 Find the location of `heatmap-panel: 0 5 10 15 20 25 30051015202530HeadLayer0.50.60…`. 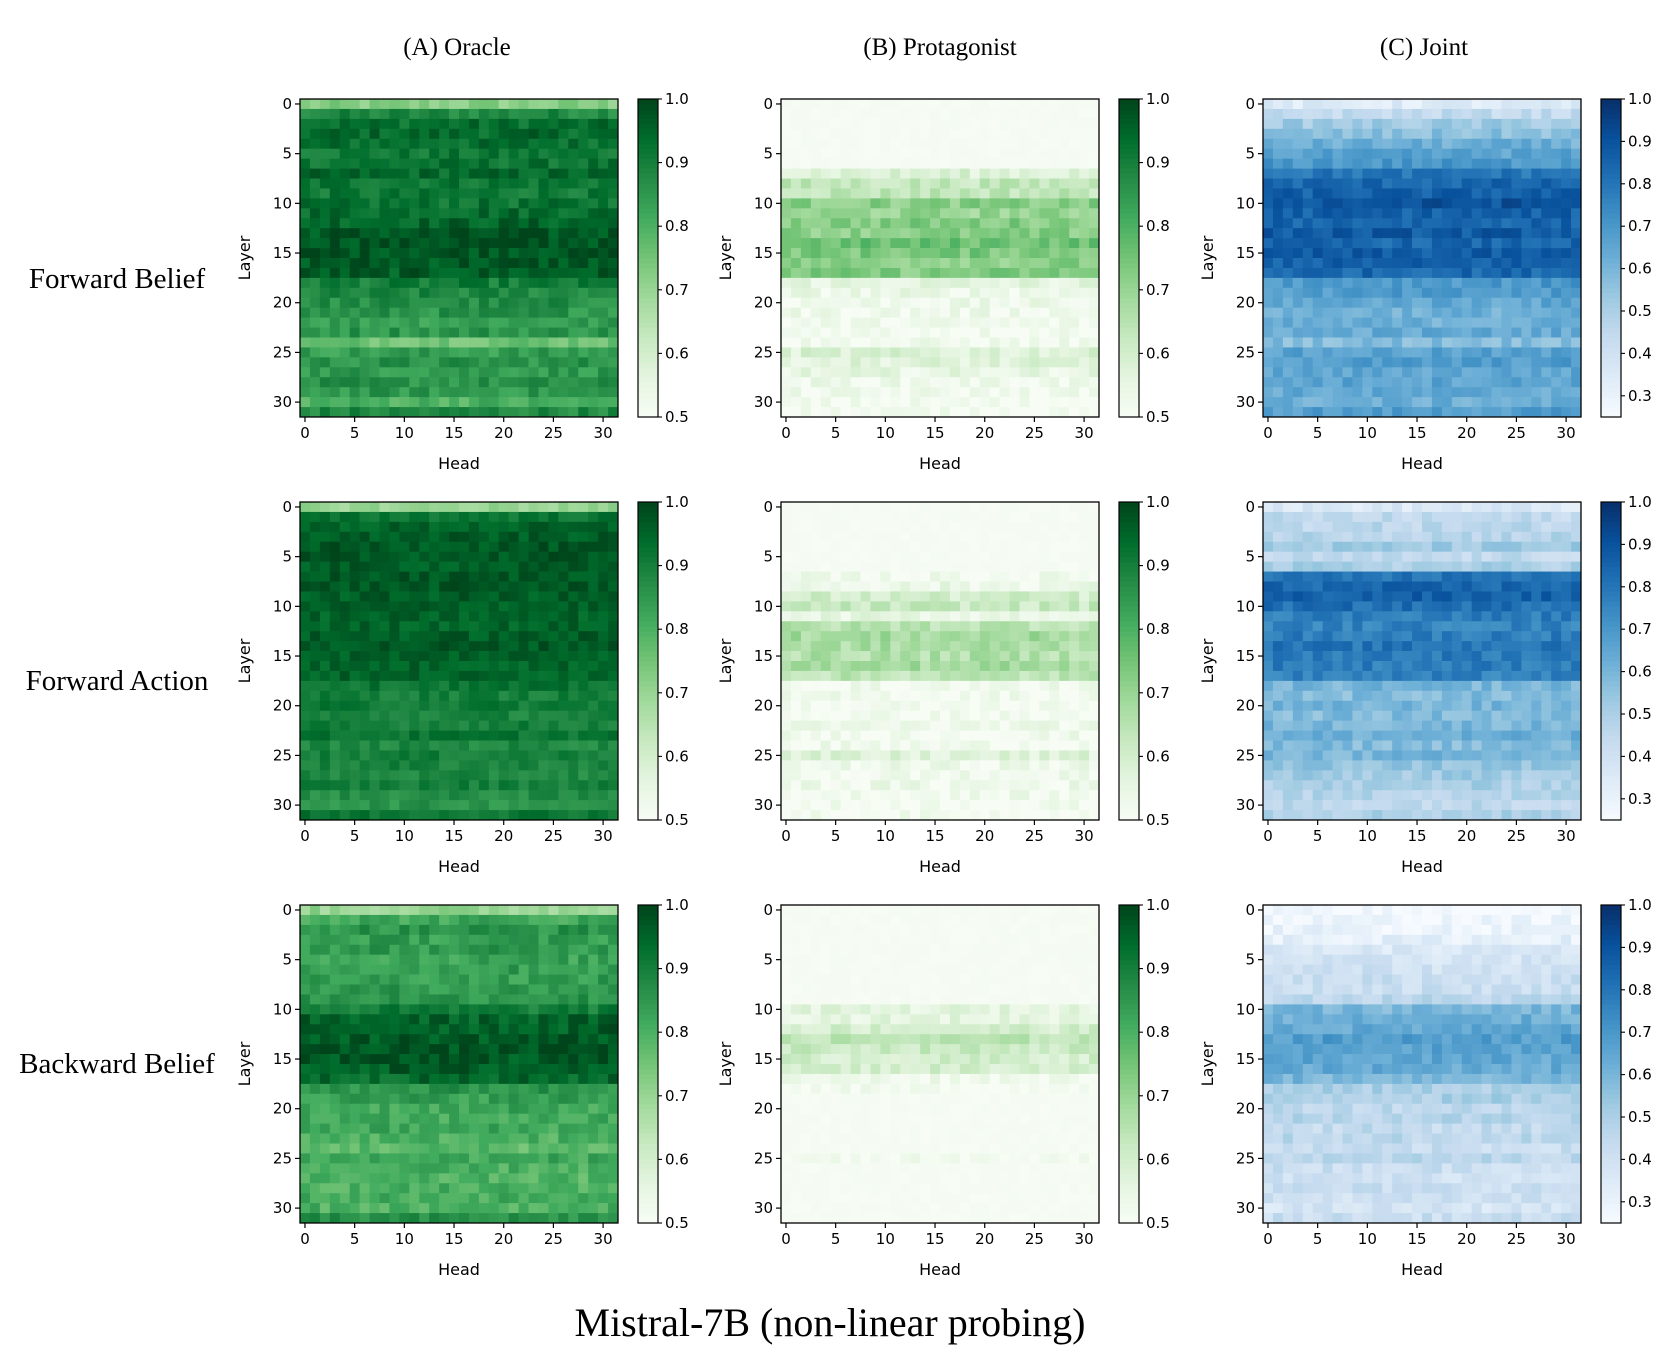

heatmap-panel: 0 5 10 15 20 25 30051015202530HeadLayer0.50.60… is located at coordinates (462, 281).